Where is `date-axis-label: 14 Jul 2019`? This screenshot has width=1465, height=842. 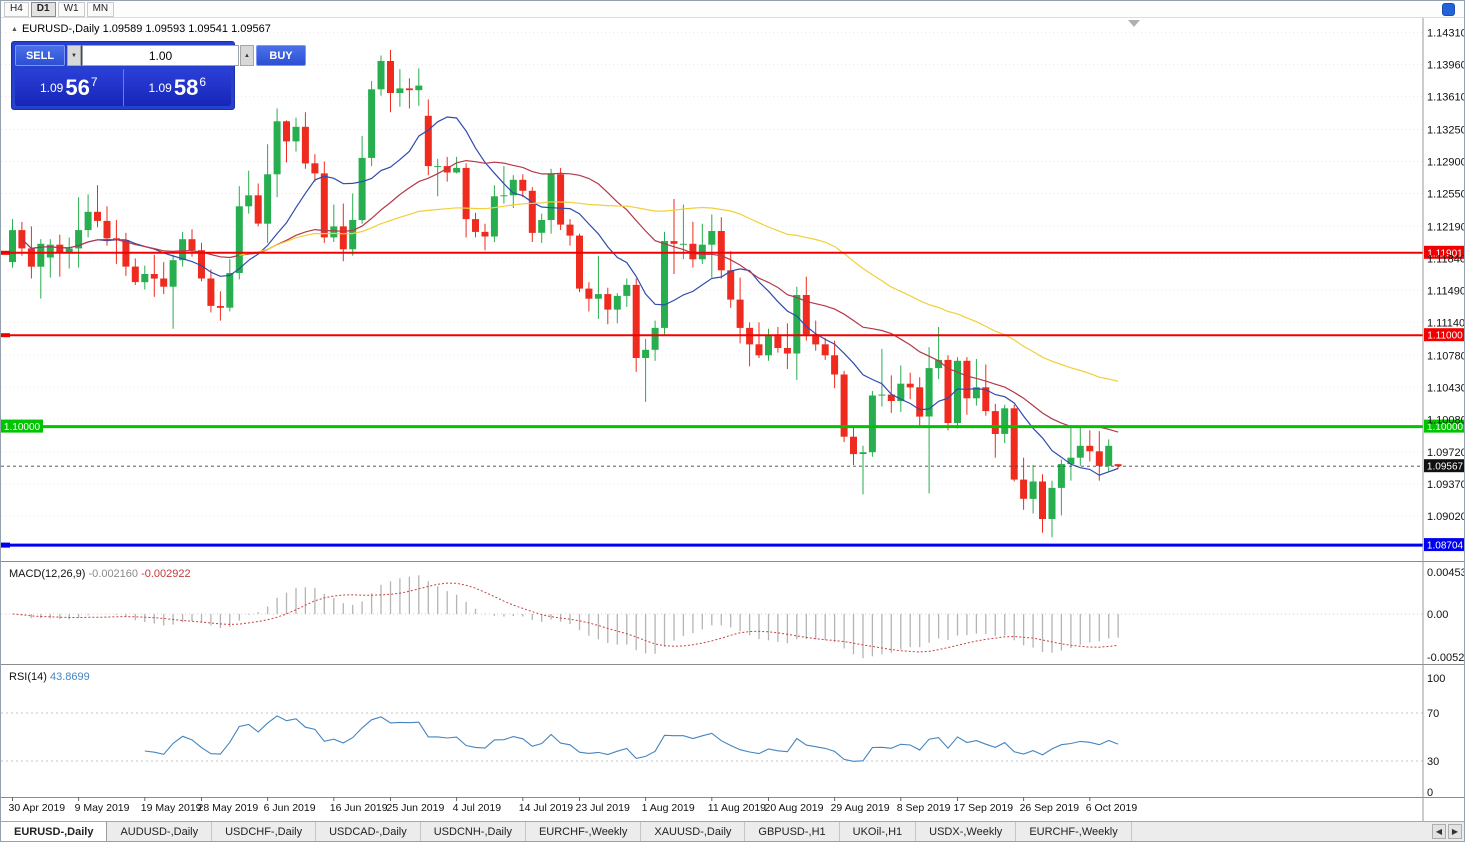 date-axis-label: 14 Jul 2019 is located at coordinates (546, 808).